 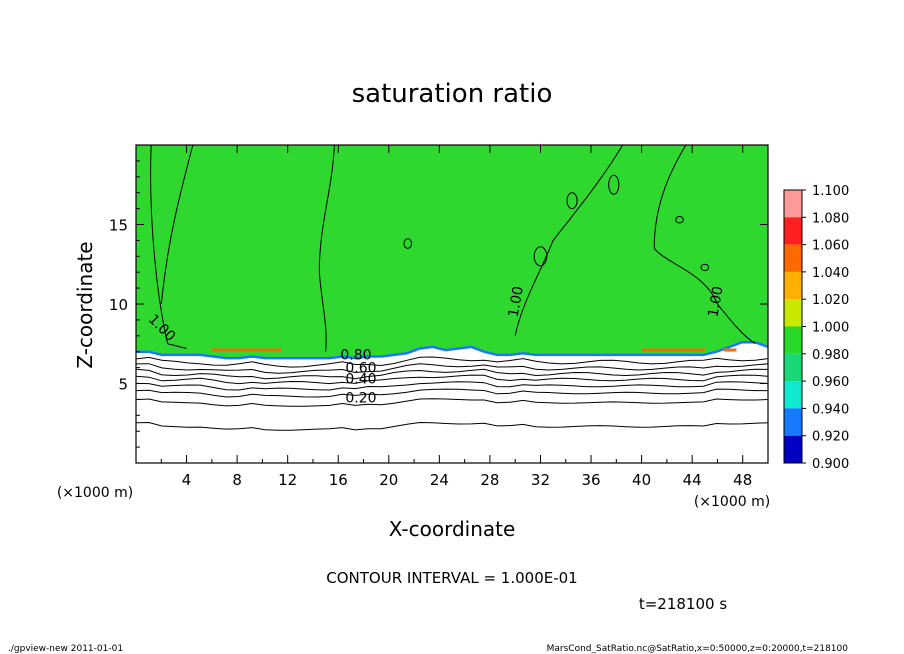 I want to click on y-tick-label: 15, so click(x=118, y=226).